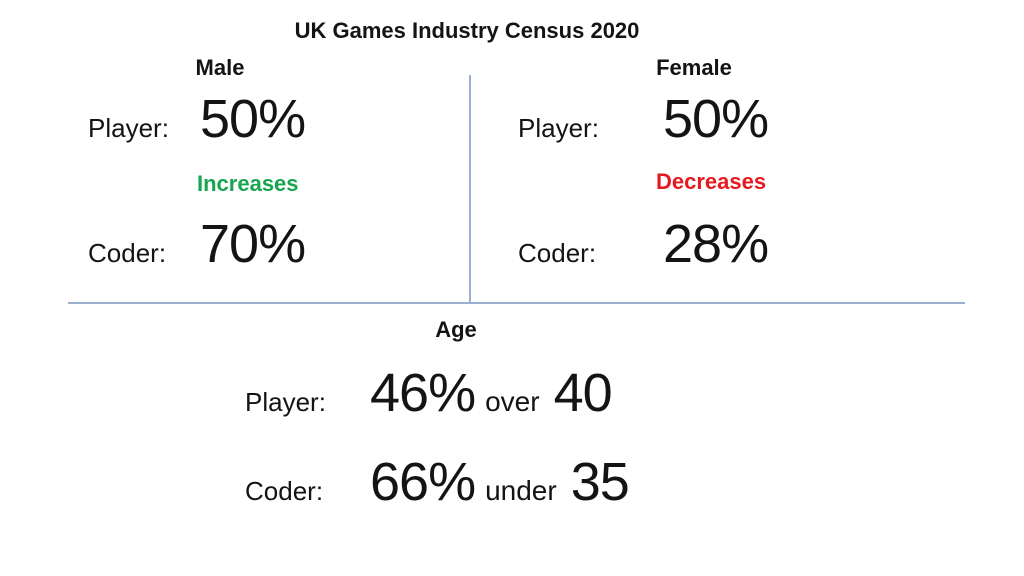  Describe the element at coordinates (467, 30) in the screenshot. I see `slide-title: UK Games Industry Census 2020` at that location.